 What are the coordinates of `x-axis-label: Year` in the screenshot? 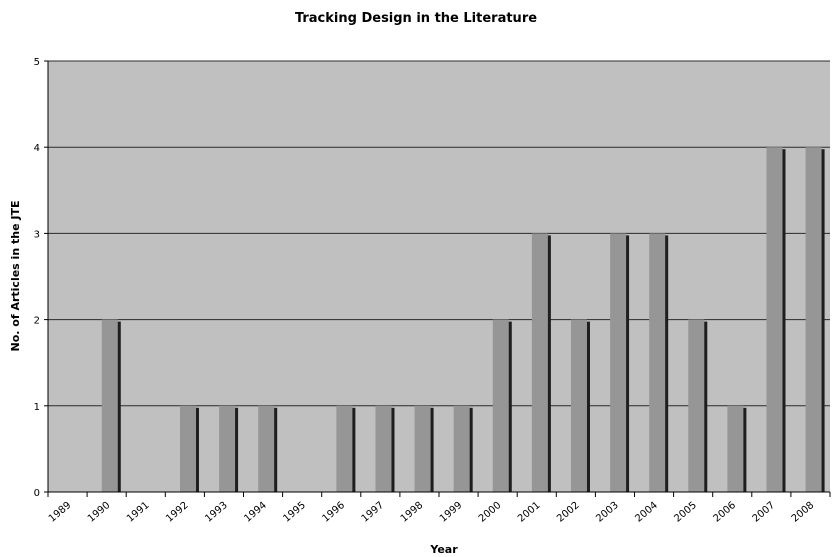 It's located at (443, 549).